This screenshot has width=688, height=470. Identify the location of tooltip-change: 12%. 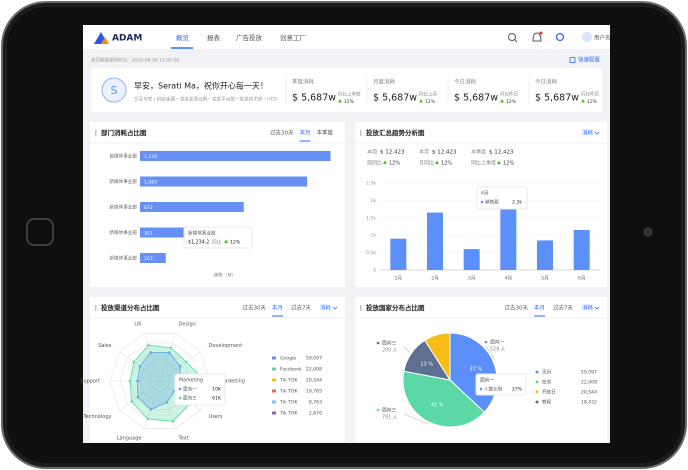
(235, 243).